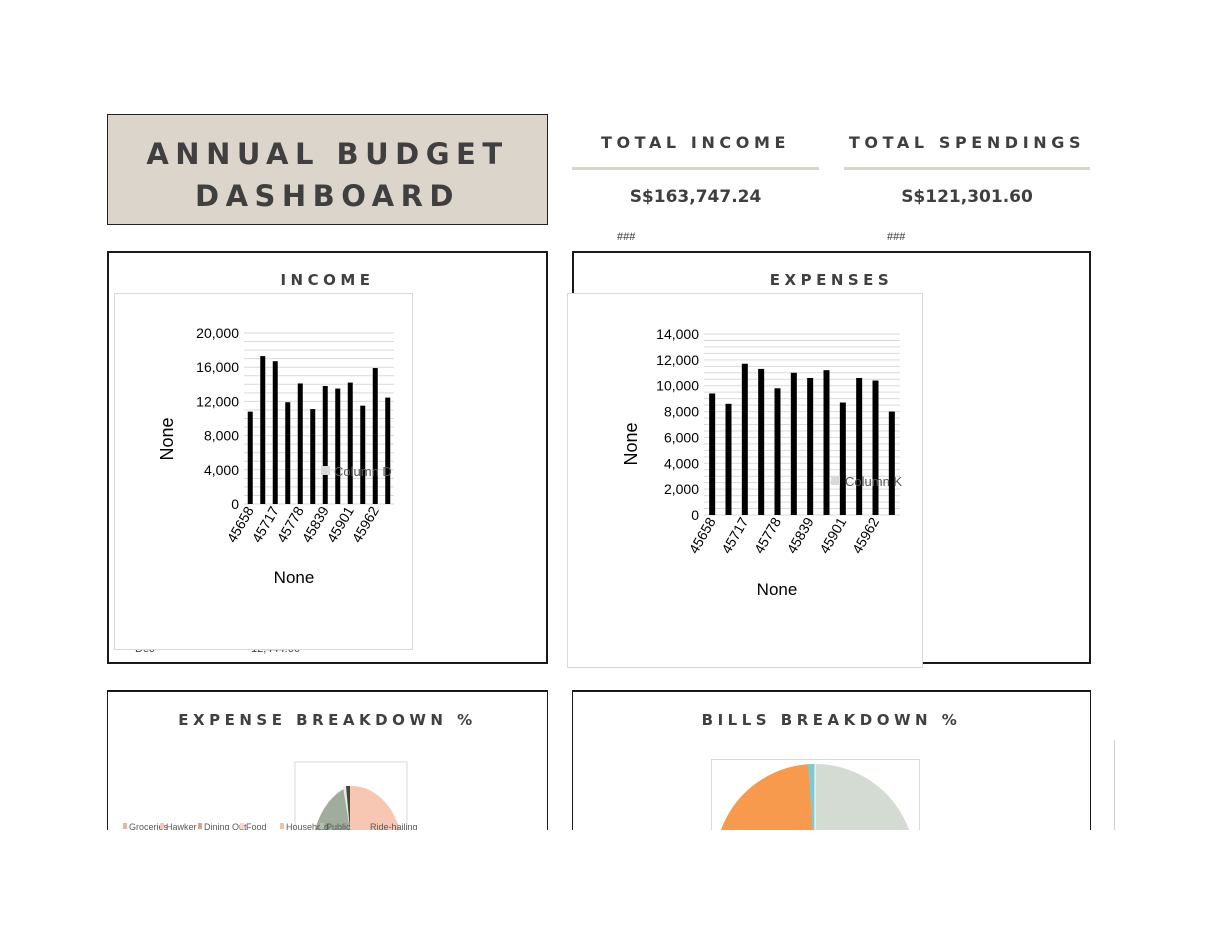  I want to click on bills-pie-slice-sage, so click(862, 797).